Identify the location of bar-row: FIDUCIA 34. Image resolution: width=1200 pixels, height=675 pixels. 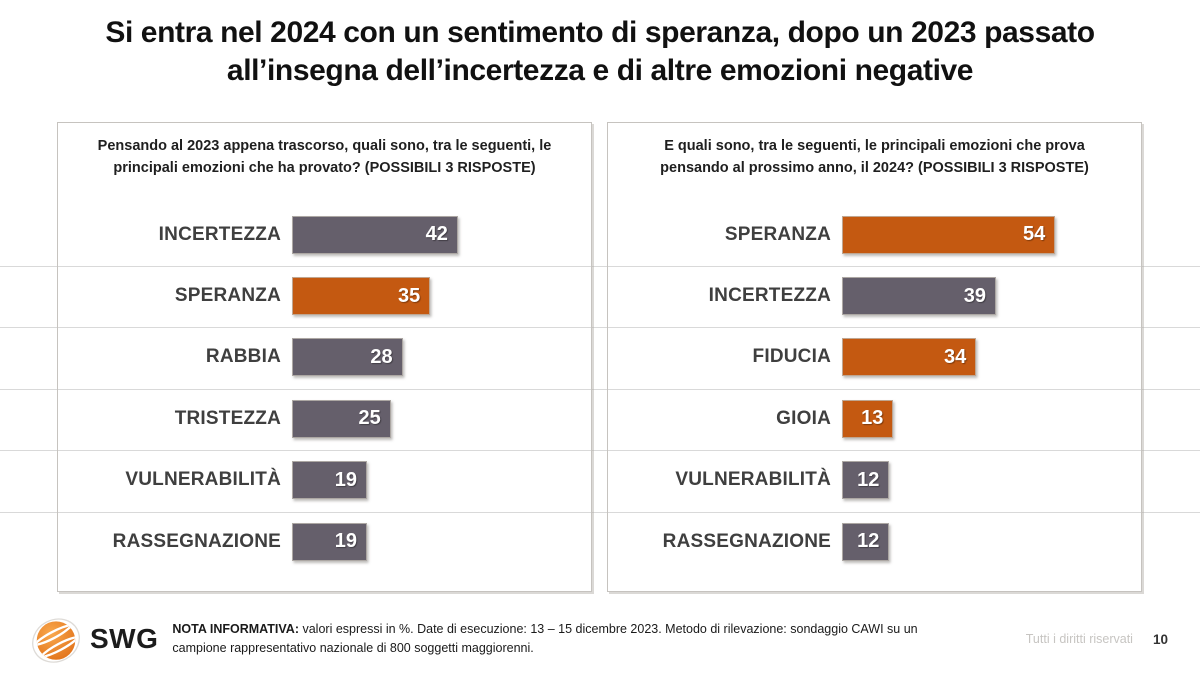
(874, 357).